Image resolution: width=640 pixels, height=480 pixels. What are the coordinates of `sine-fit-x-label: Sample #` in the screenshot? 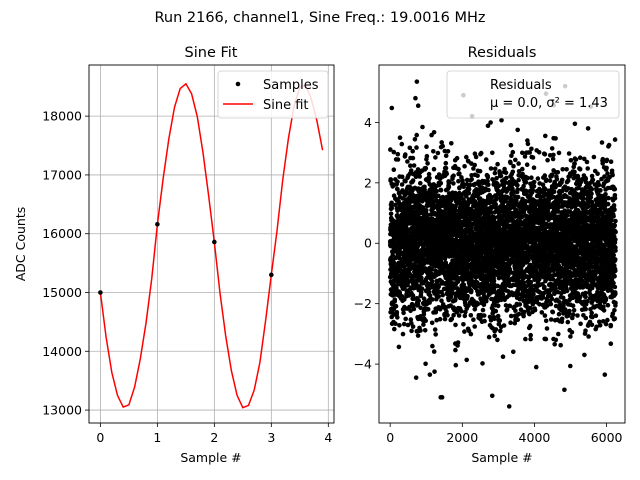 It's located at (210, 457).